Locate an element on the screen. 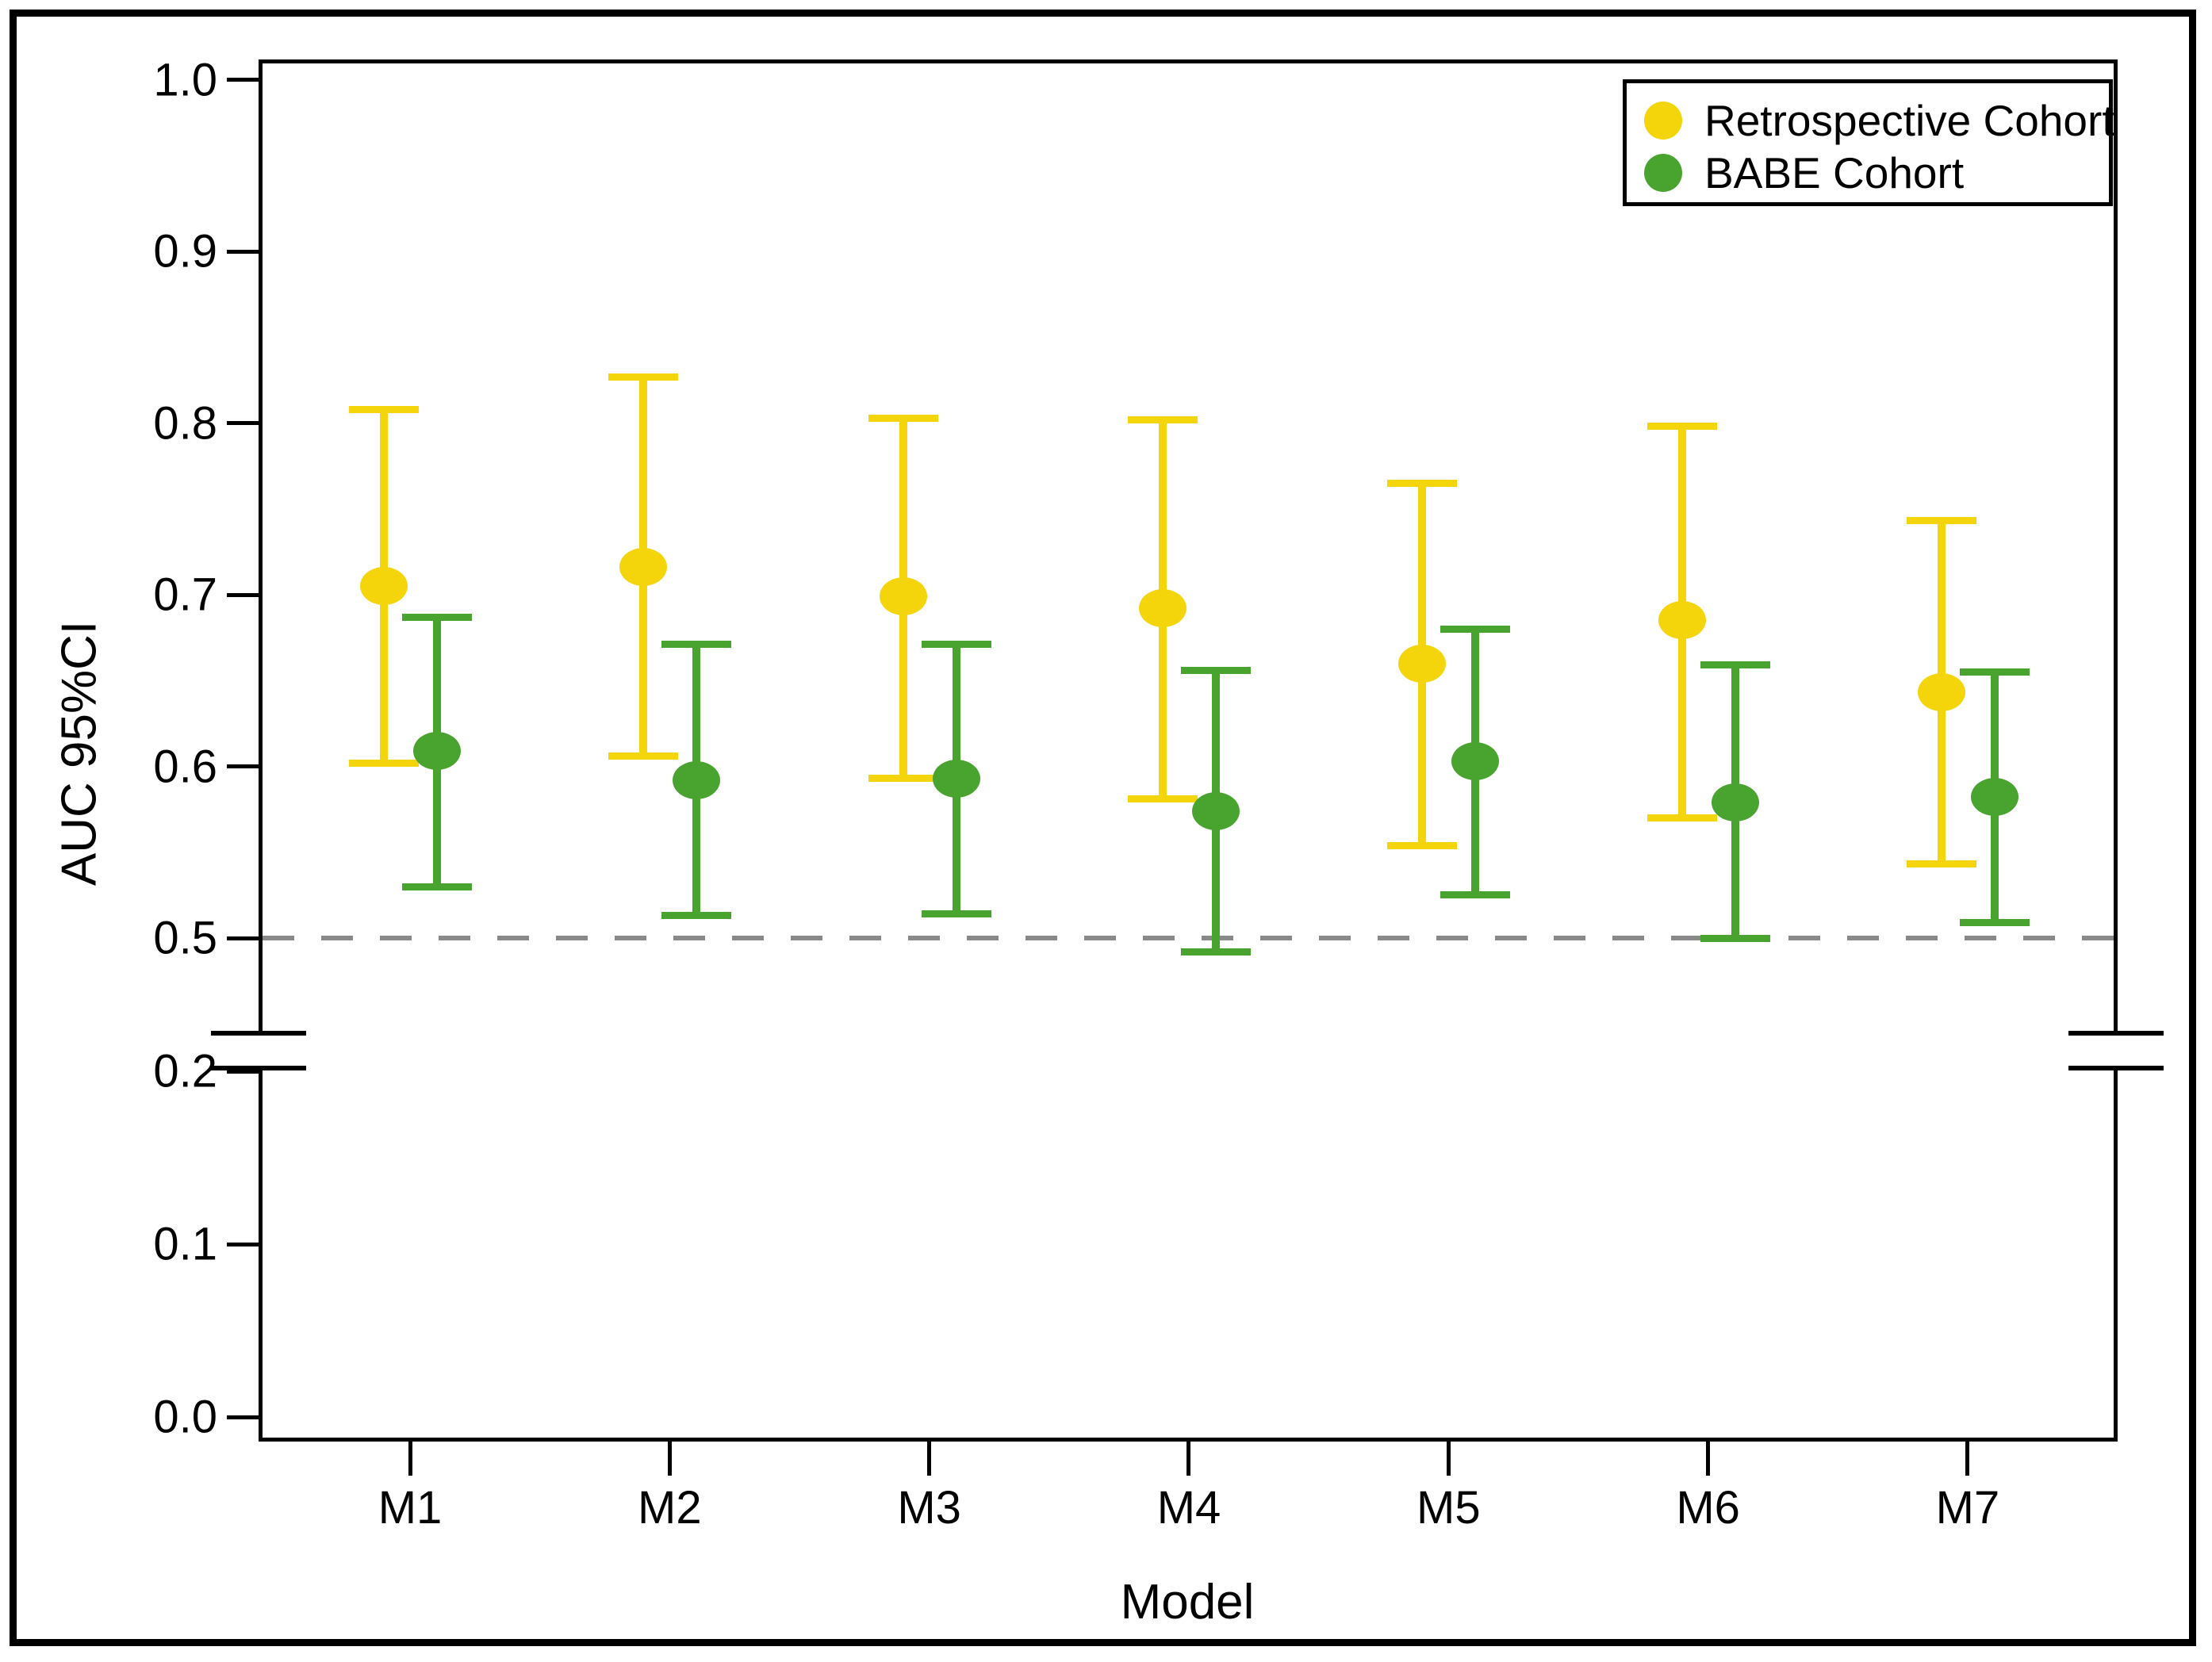 The width and height of the screenshot is (2212, 1662). ci-cap-bottom-retrospective-M7 is located at coordinates (1941, 864).